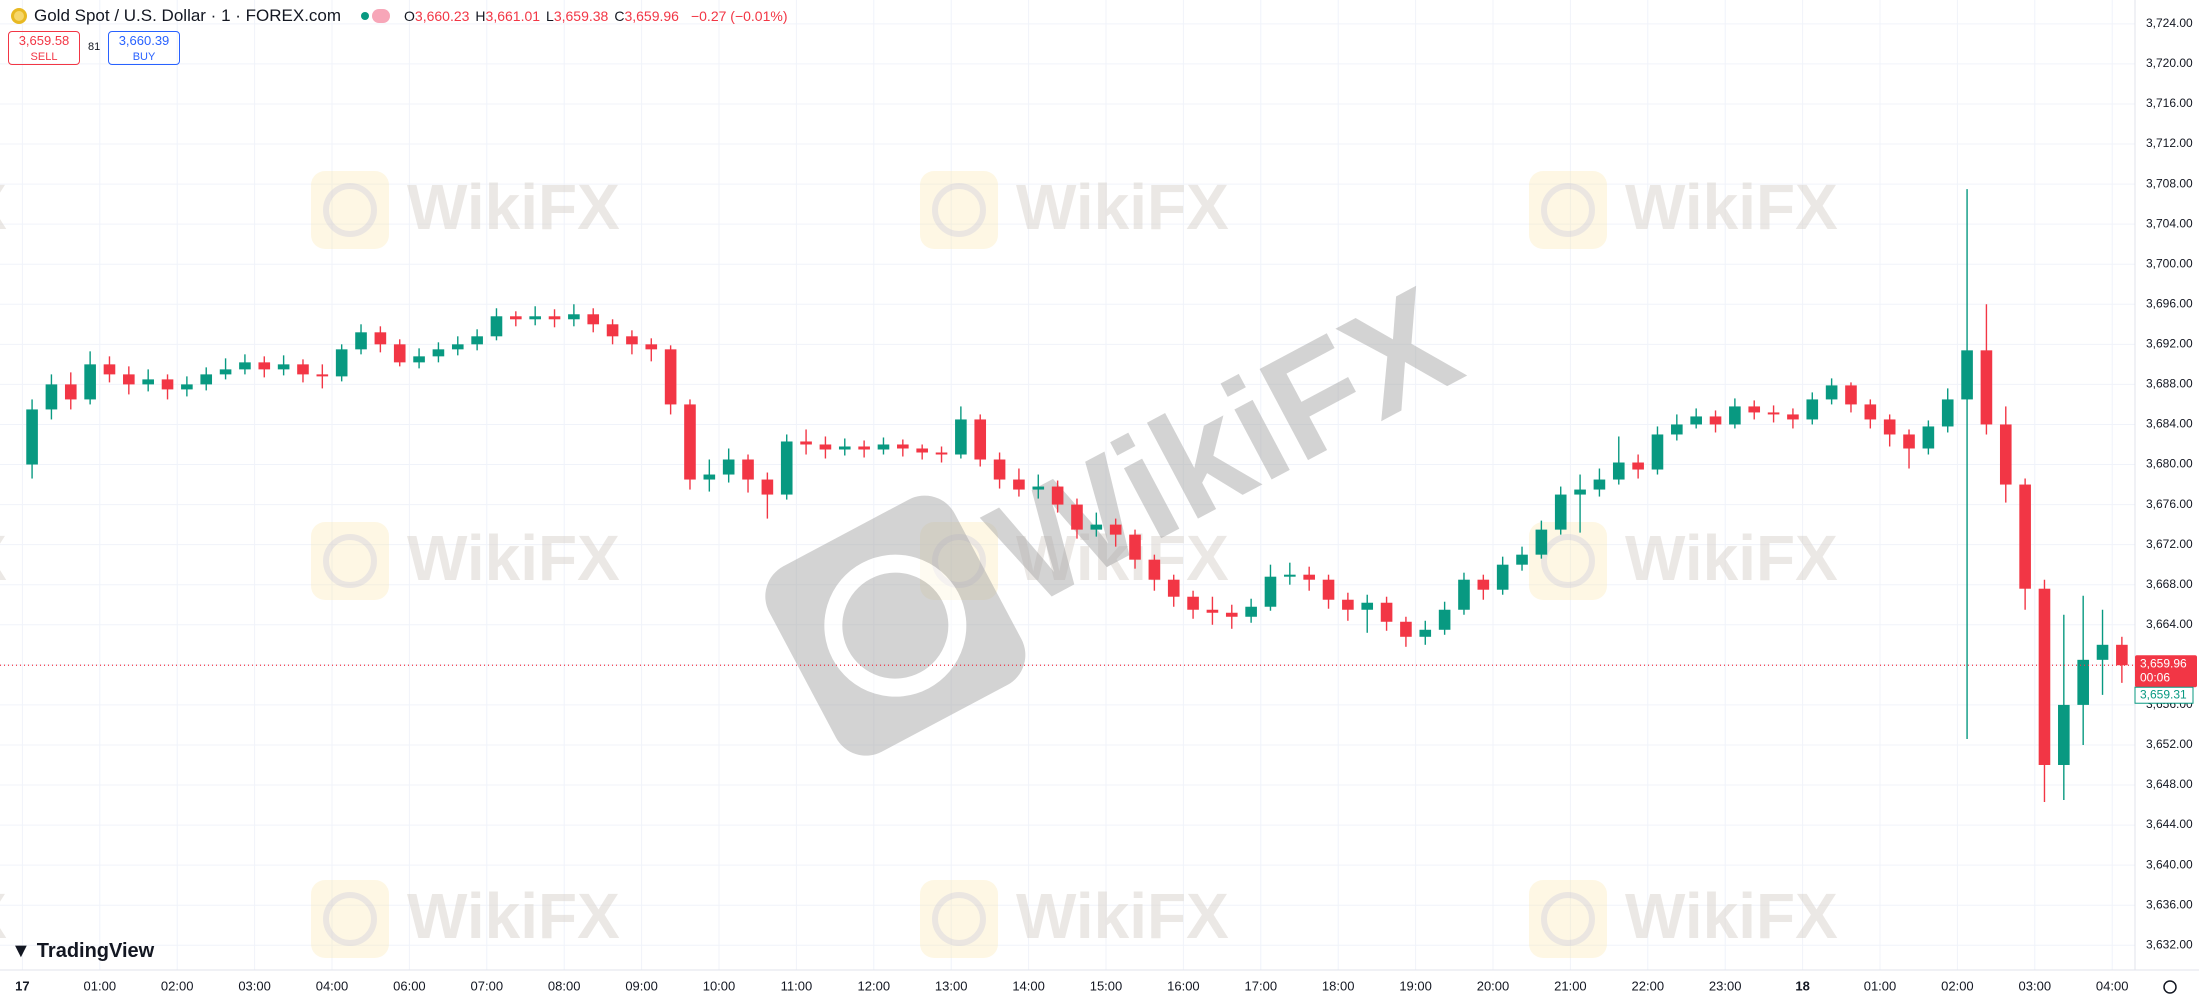 This screenshot has height=1000, width=2199. I want to click on x-tick-label: 16:00, so click(1183, 985).